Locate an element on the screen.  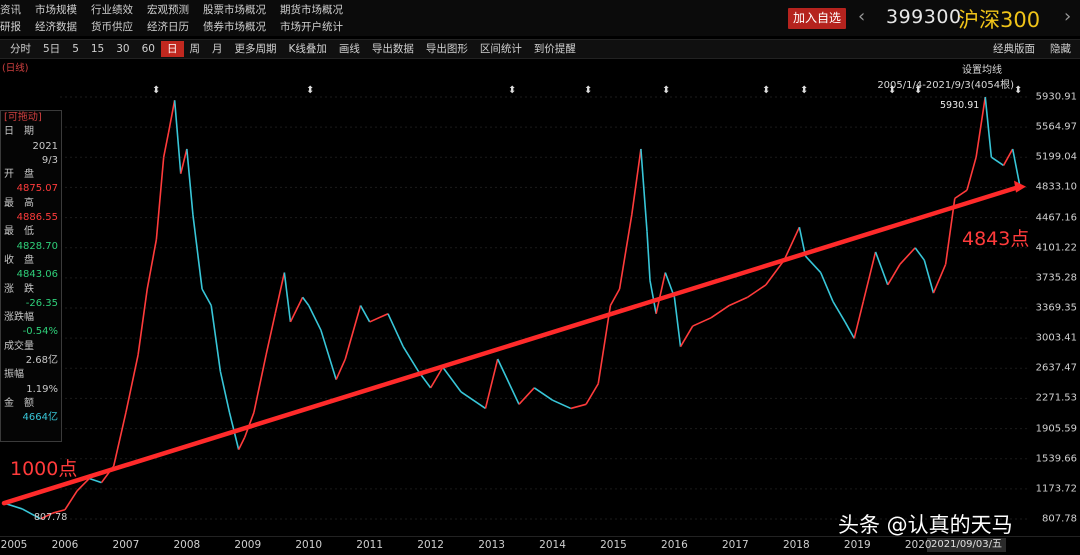
date-label: 日 期 is located at coordinates (19, 132).